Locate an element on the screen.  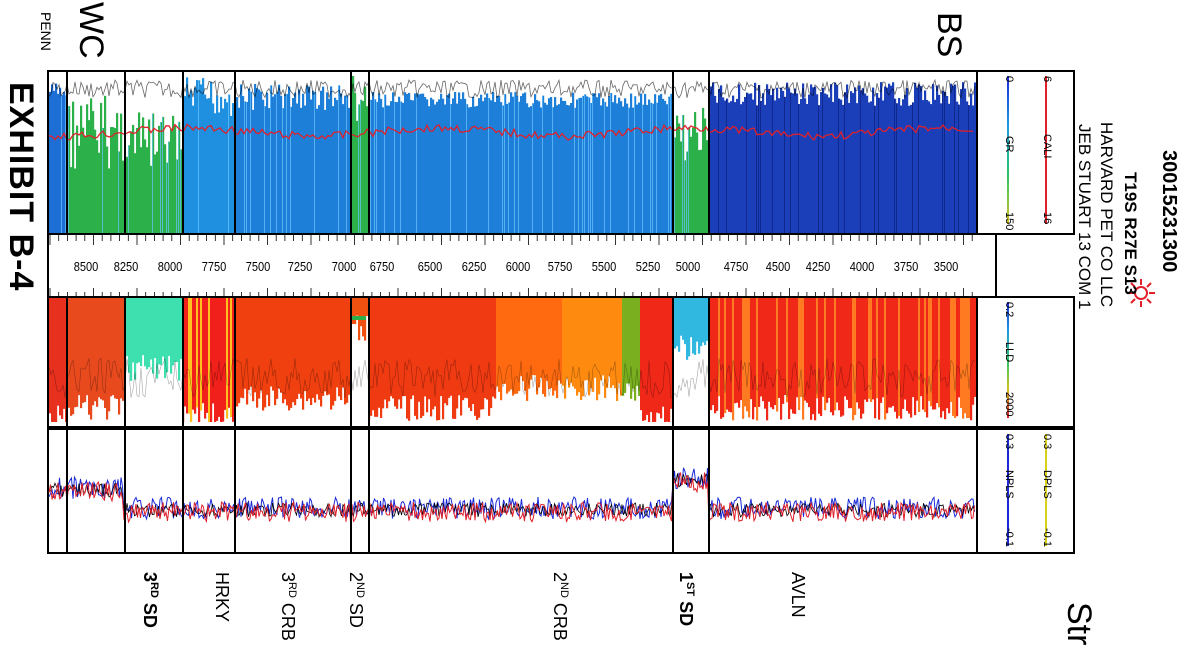
lld-label: LLD is located at coordinates (1009, 352).